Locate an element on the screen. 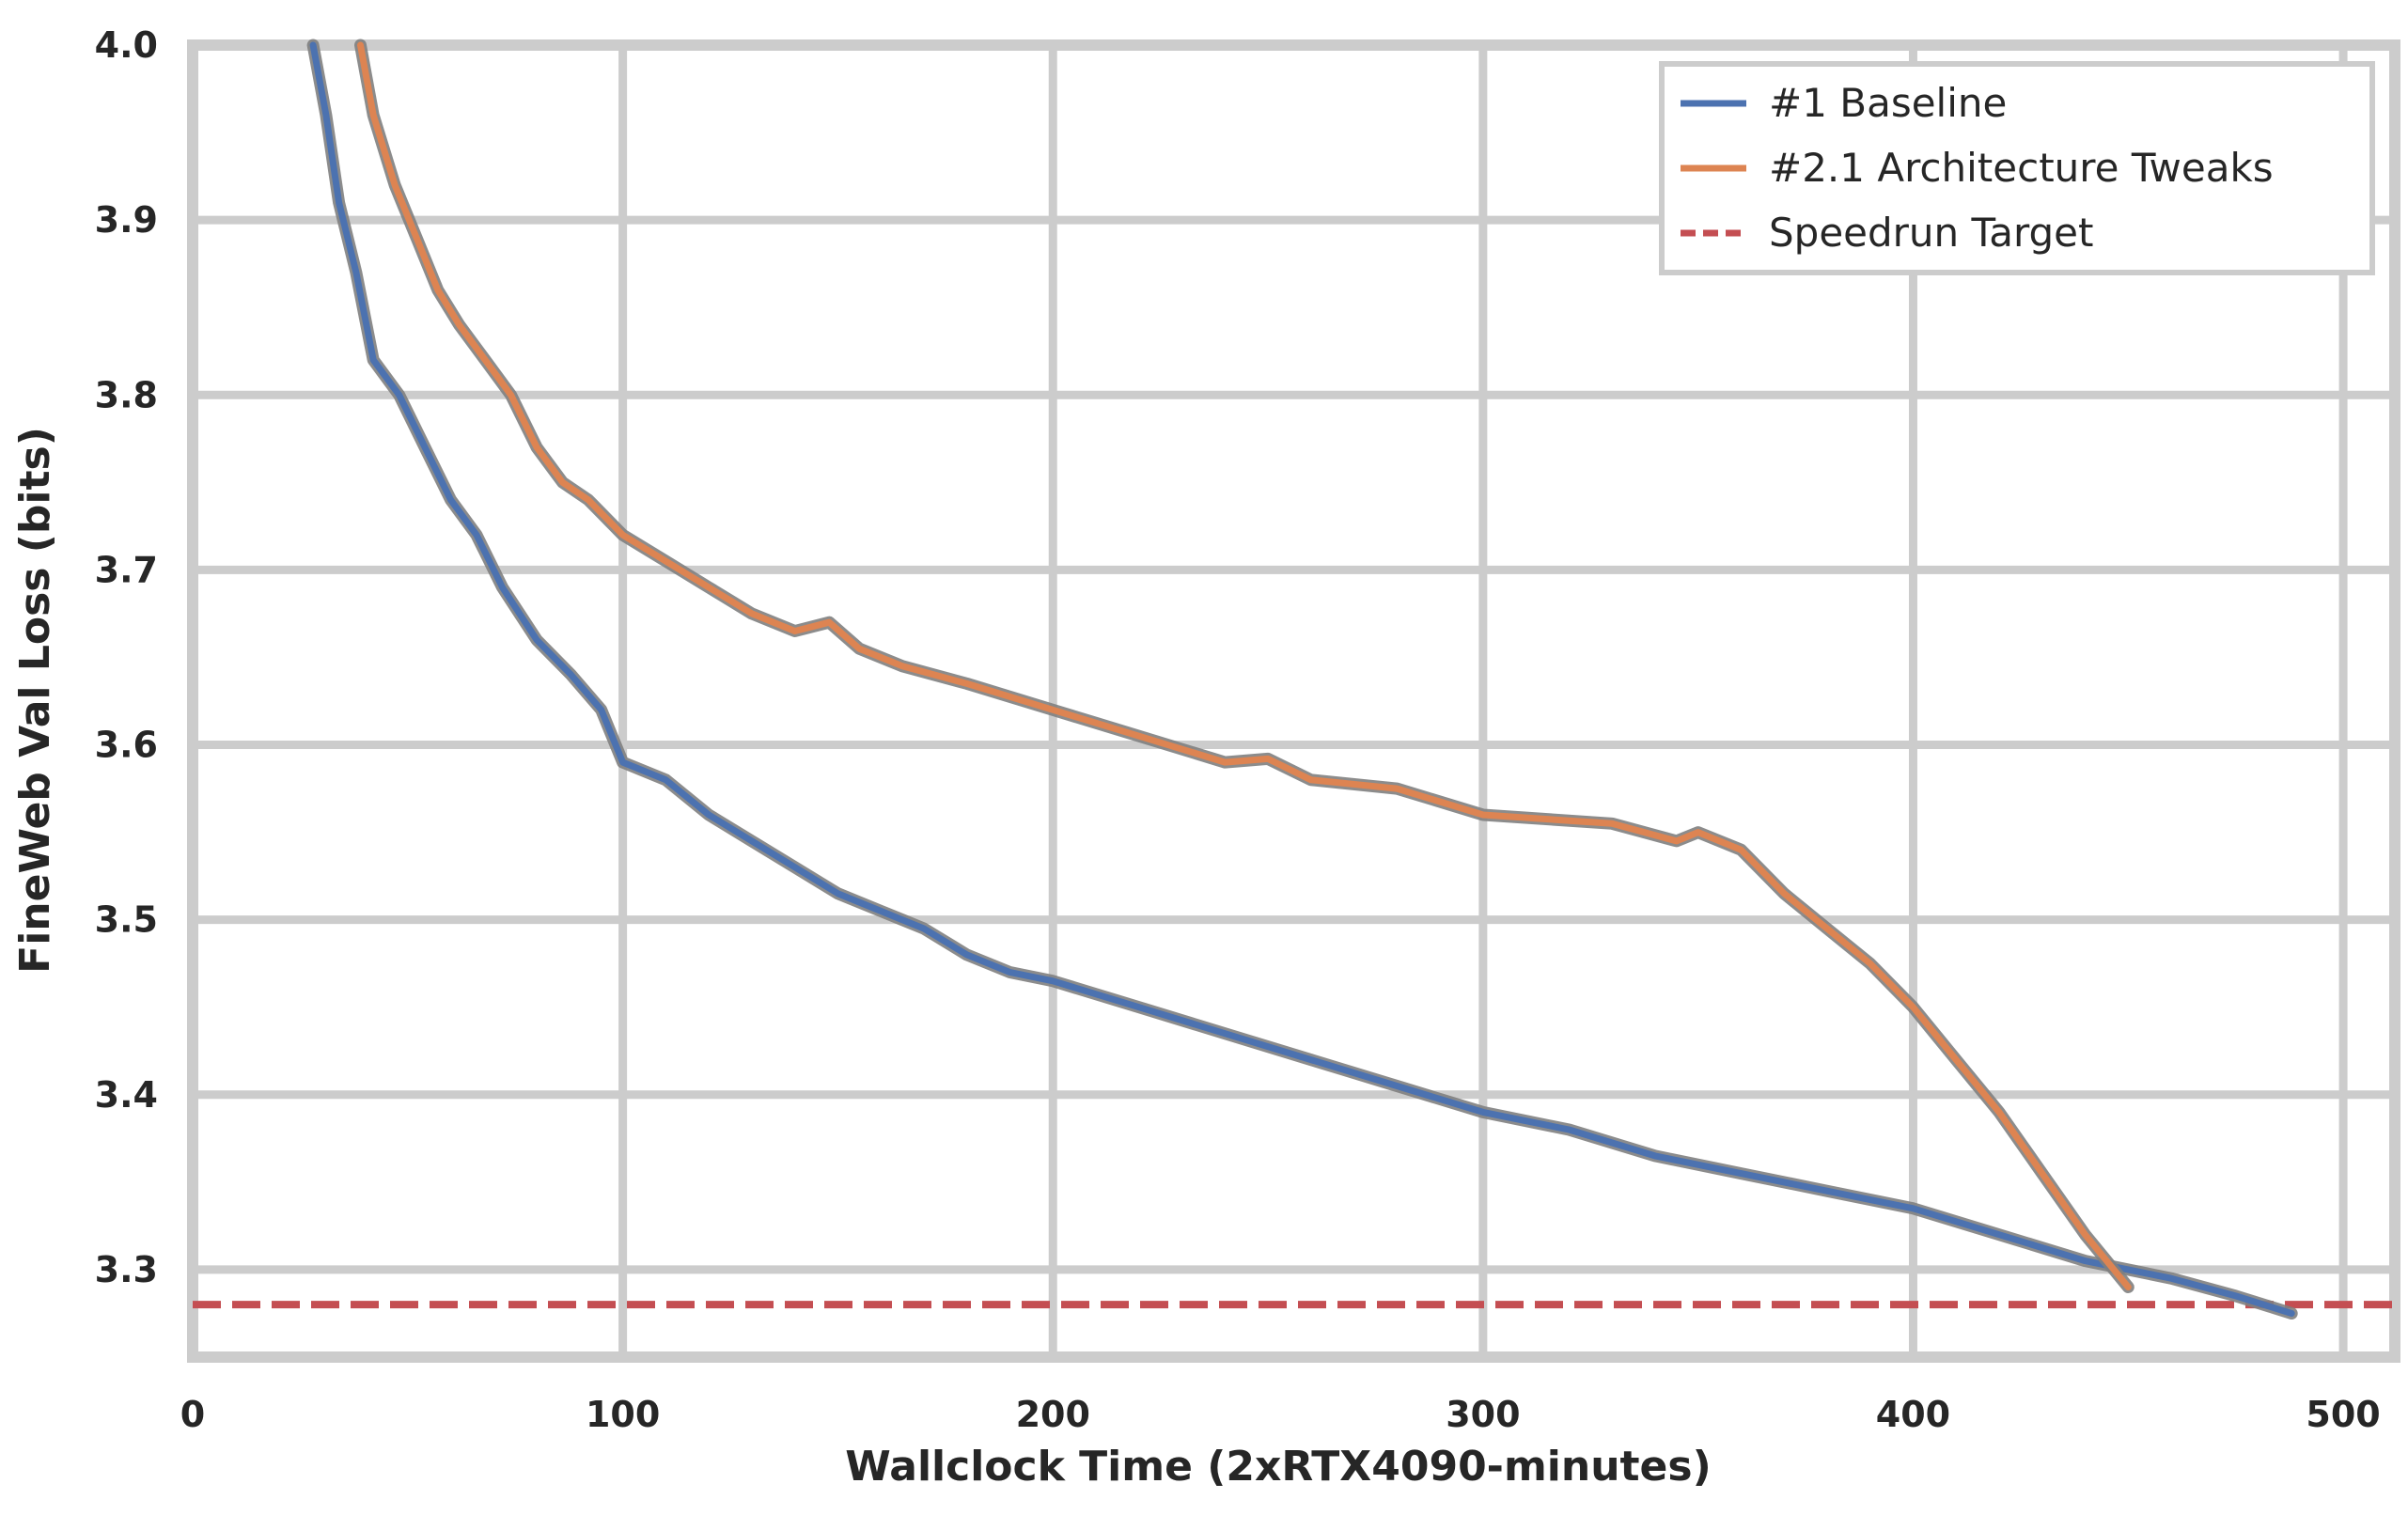  x-tick-label: 100 is located at coordinates (623, 1414).